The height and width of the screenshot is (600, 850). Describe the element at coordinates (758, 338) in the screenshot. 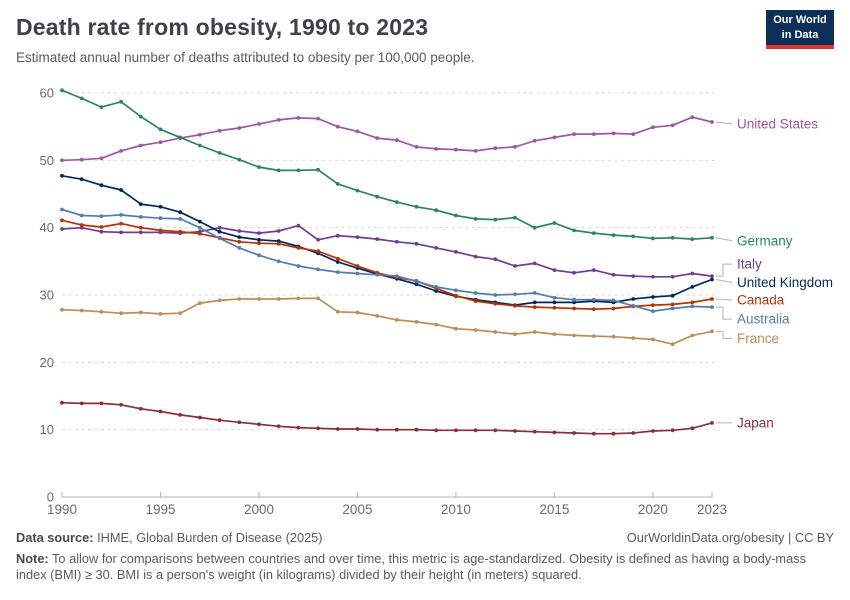

I see `series-label-france: France` at that location.